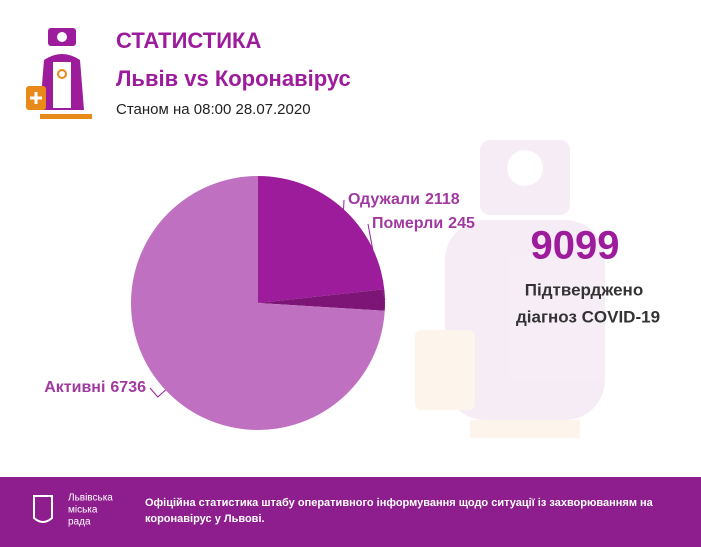 The height and width of the screenshot is (547, 701). I want to click on slice-label-name: Активні, so click(74, 387).